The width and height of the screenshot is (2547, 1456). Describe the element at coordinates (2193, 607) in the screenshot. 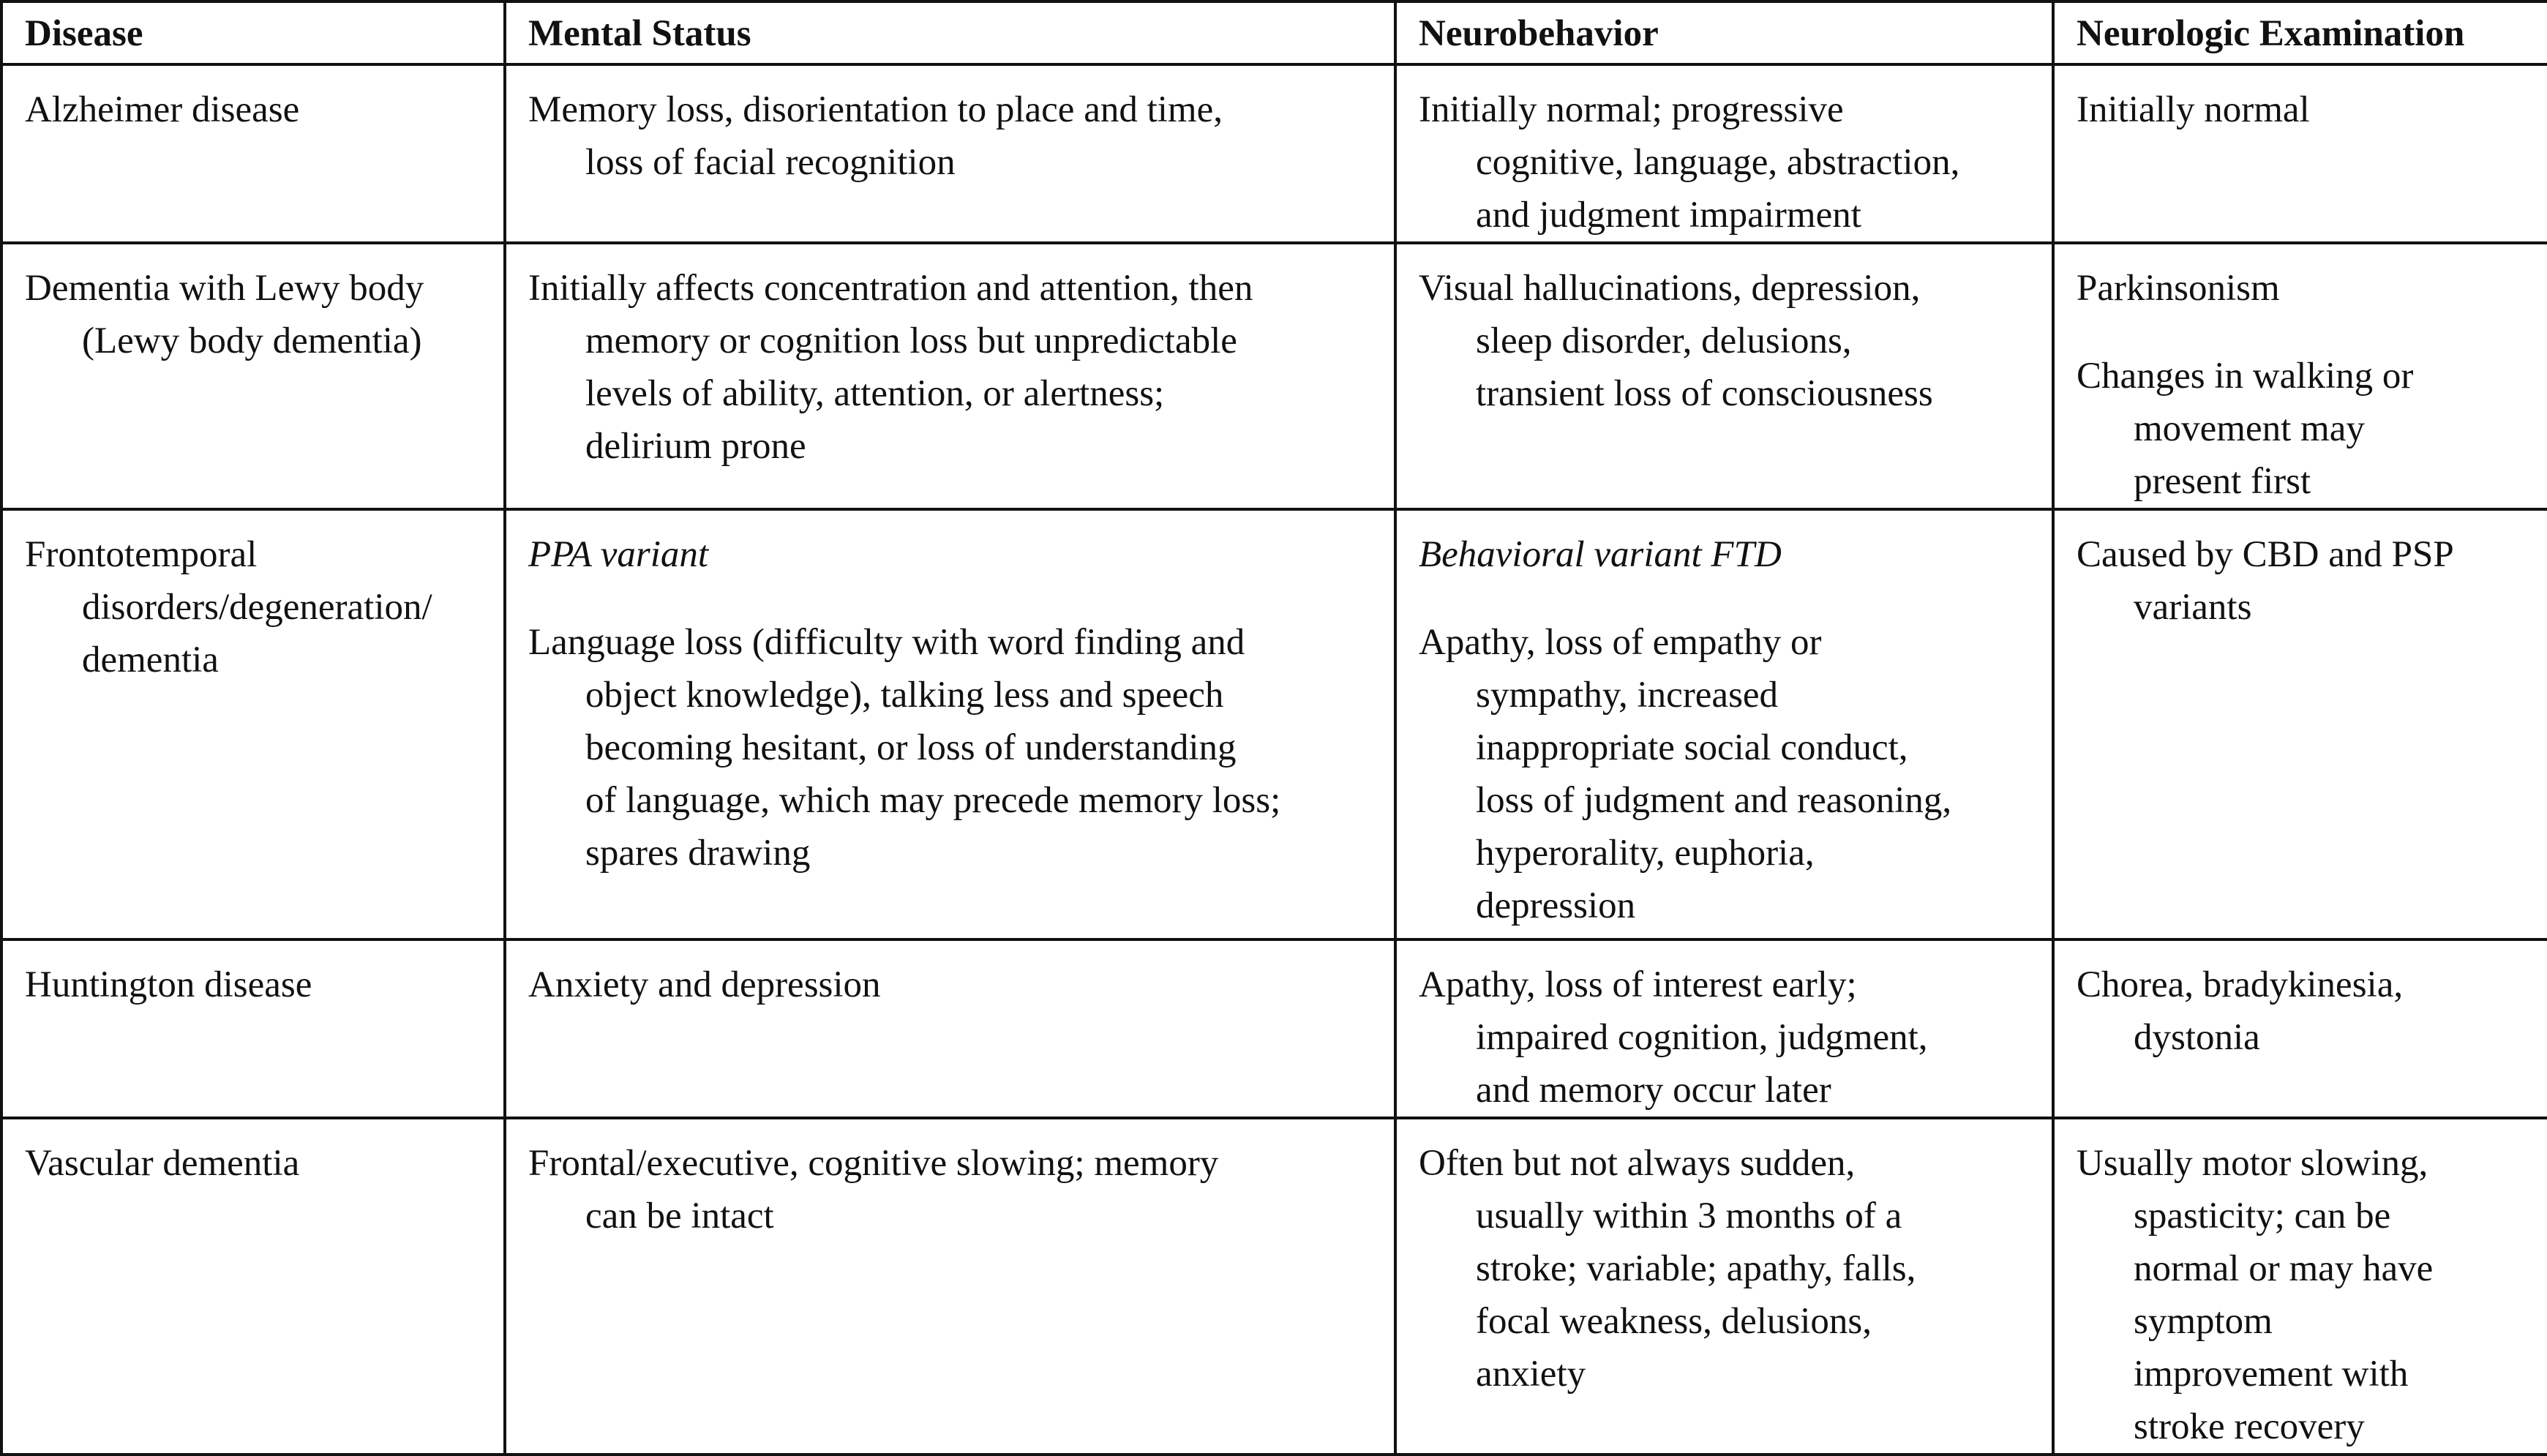

I see `text-line: variants` at that location.